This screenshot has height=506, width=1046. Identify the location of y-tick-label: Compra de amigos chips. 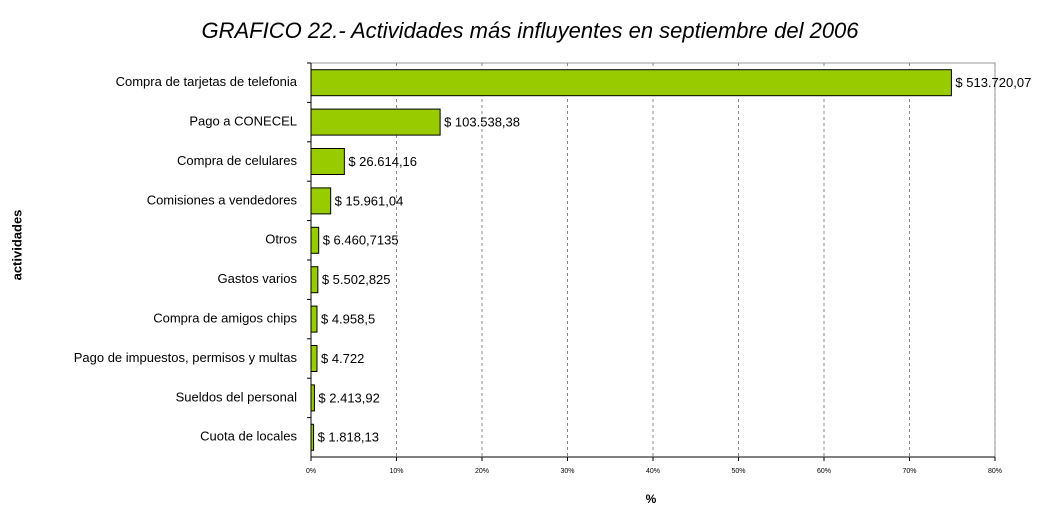
(225, 318).